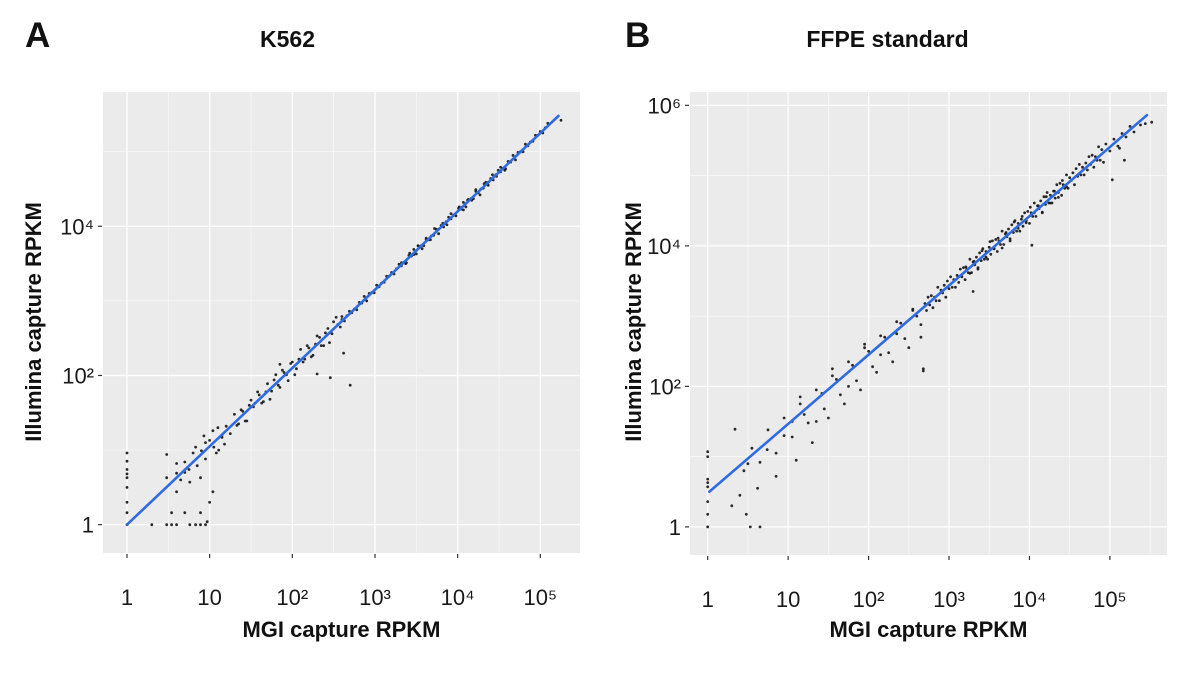  Describe the element at coordinates (638, 35) in the screenshot. I see `panel-b-letter: B` at that location.